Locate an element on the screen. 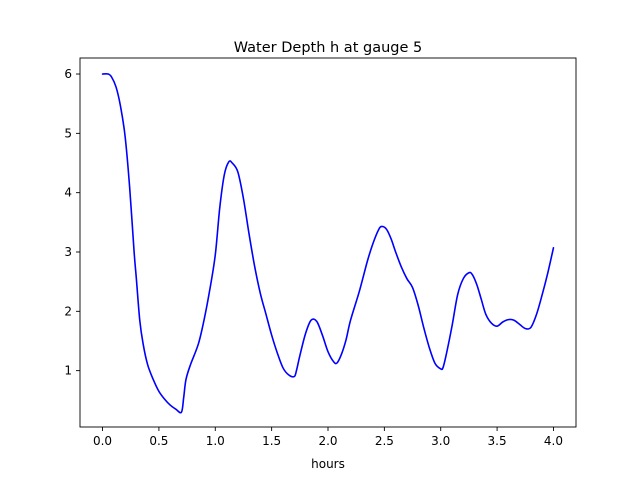 The image size is (640, 480). x-axis-ticks: 0.0 0.5 1.0 1.5 2.0 2.5 3.0 3.5 4.0 is located at coordinates (328, 437).